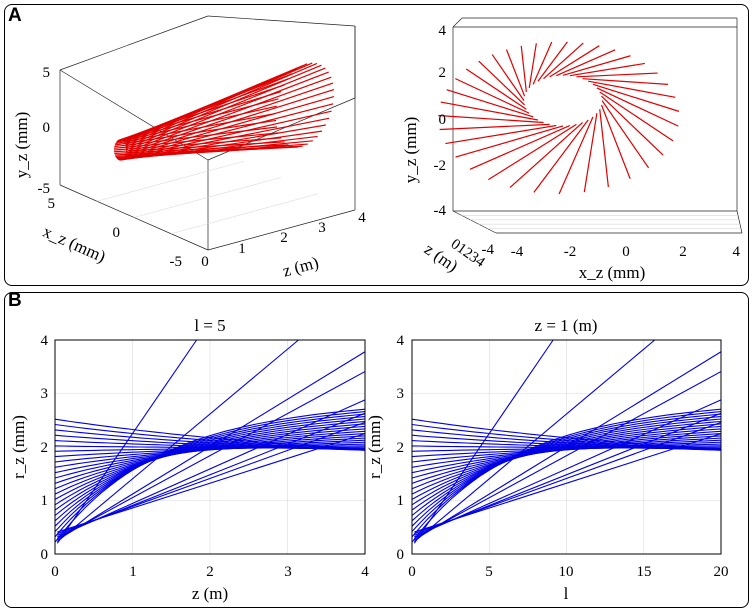  What do you see at coordinates (209, 325) in the screenshot?
I see `b-left-title: l = 5` at bounding box center [209, 325].